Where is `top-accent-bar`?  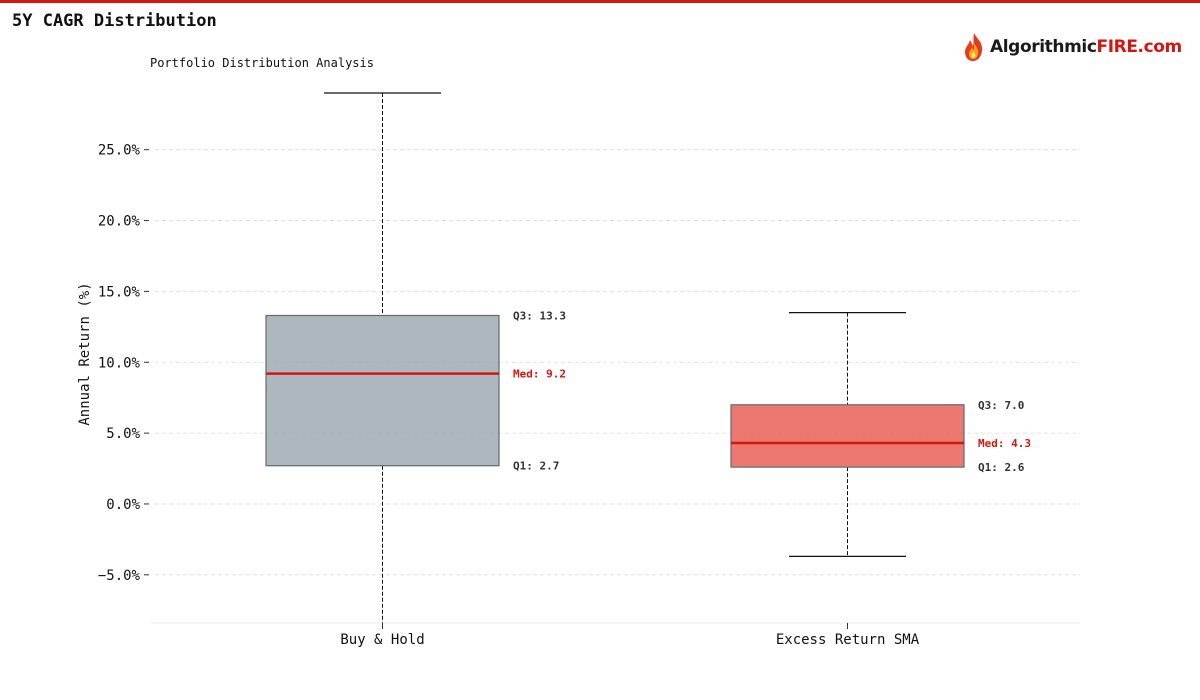 top-accent-bar is located at coordinates (600, 1).